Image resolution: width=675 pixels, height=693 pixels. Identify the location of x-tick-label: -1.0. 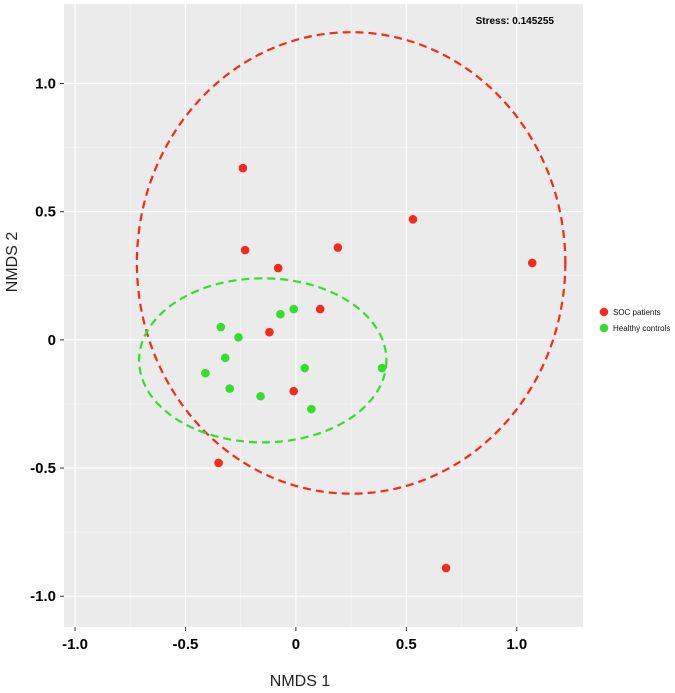
(75, 644).